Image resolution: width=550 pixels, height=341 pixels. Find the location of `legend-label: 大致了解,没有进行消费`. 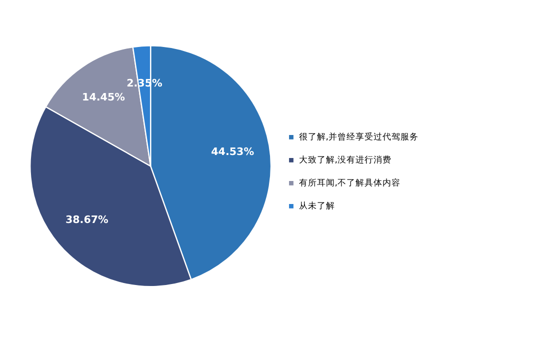

legend-label: 大致了解,没有进行消费 is located at coordinates (345, 160).